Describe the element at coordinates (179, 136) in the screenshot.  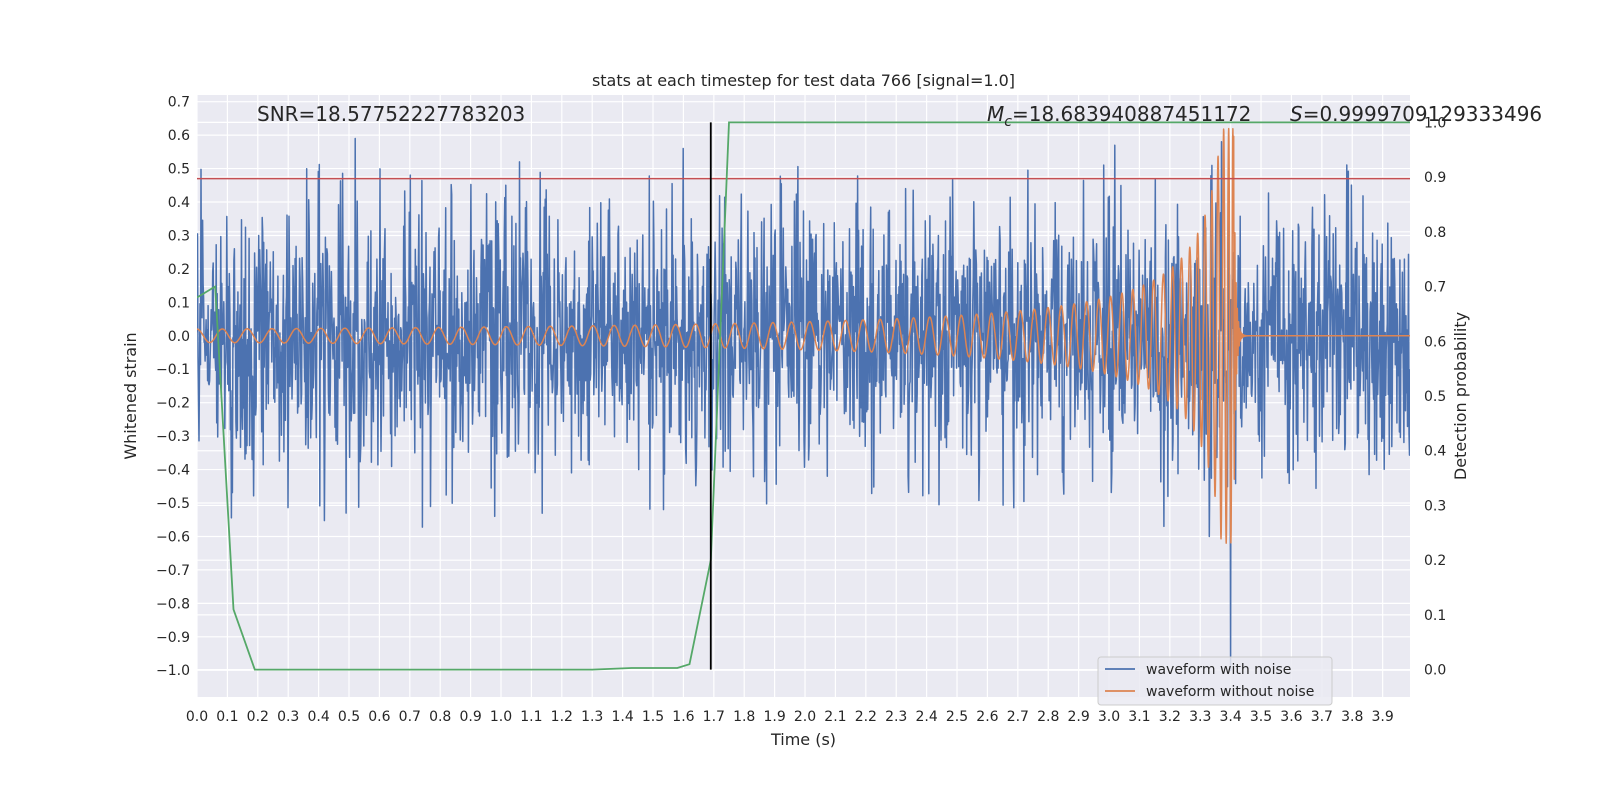
I see `y-tick-label: 0.6` at that location.